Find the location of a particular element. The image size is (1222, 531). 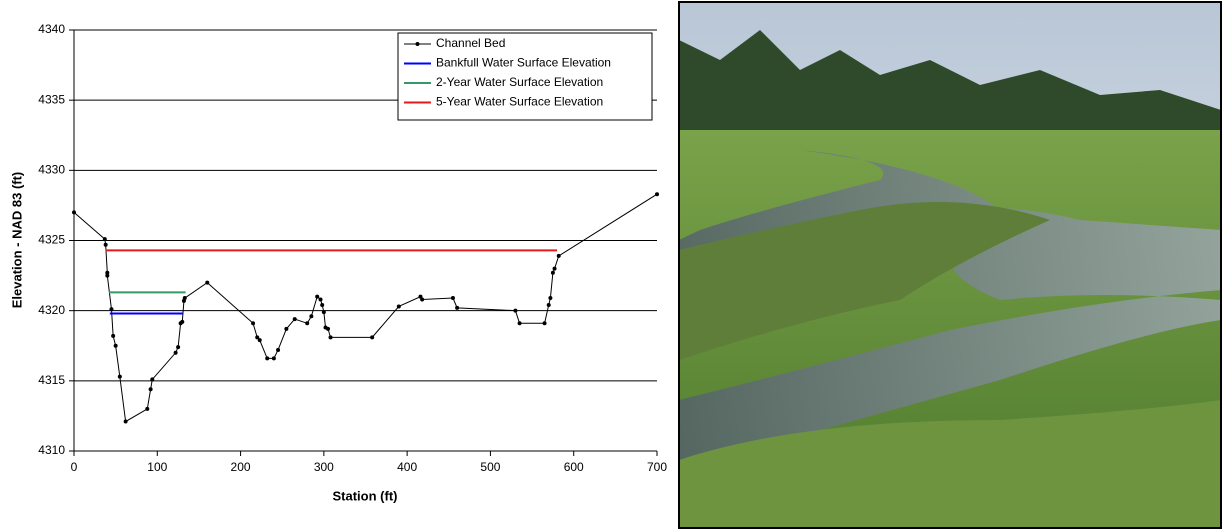

legend-marker is located at coordinates (417, 44).